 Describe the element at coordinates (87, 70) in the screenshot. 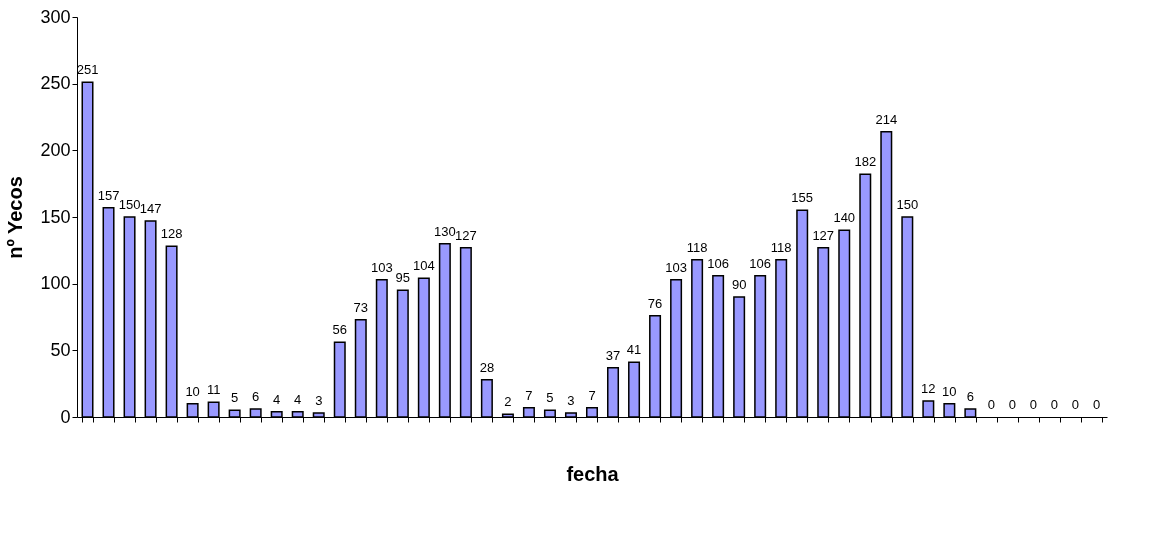

I see `data-label: 251` at that location.